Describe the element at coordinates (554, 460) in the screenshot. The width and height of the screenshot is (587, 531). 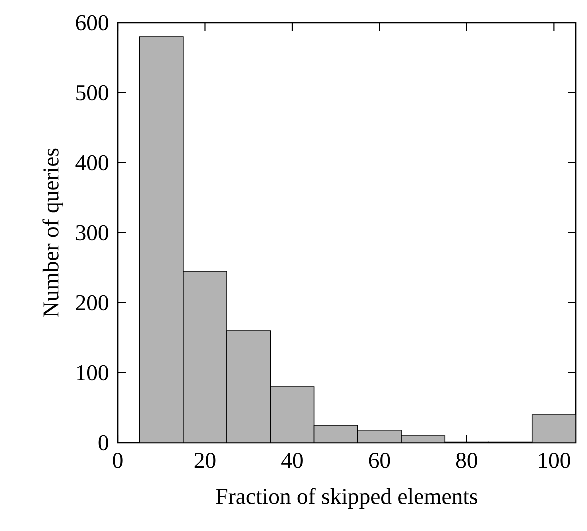
I see `x-tick-label: 100` at that location.